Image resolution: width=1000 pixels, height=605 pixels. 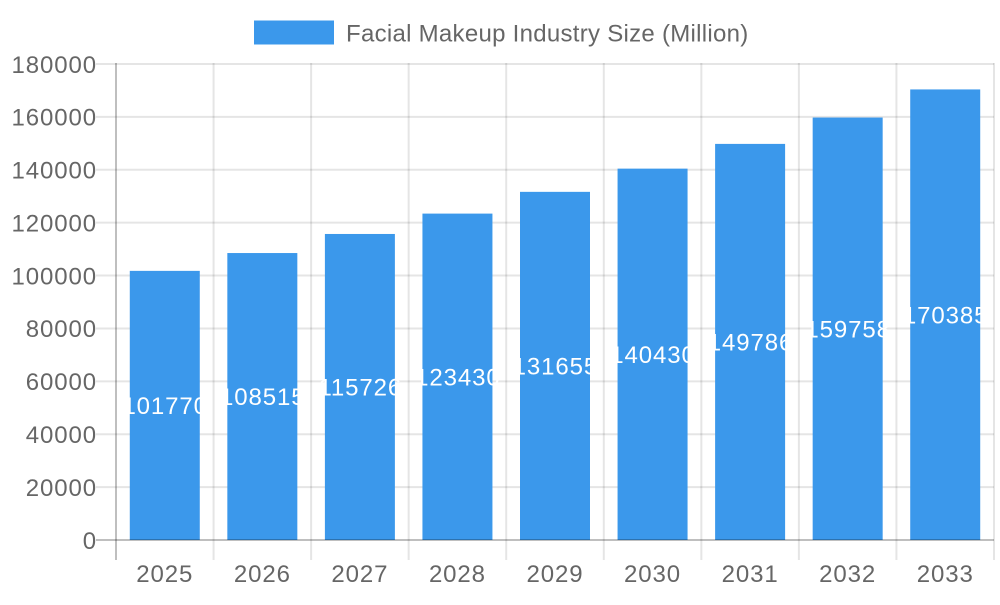 What do you see at coordinates (945, 574) in the screenshot?
I see `svg-text: 2033` at bounding box center [945, 574].